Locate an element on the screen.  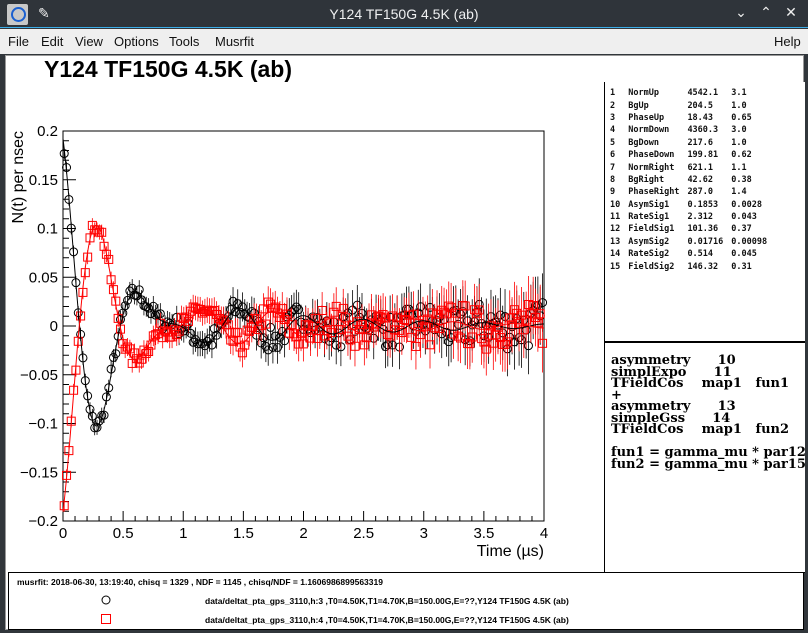
plot-title: Y124 TF150G 4.5K (ab) is located at coordinates (168, 69).